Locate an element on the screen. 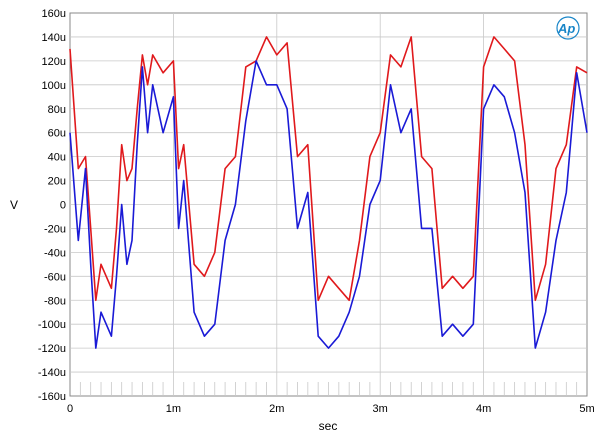  y-tick-label: 40u is located at coordinates (57, 158).